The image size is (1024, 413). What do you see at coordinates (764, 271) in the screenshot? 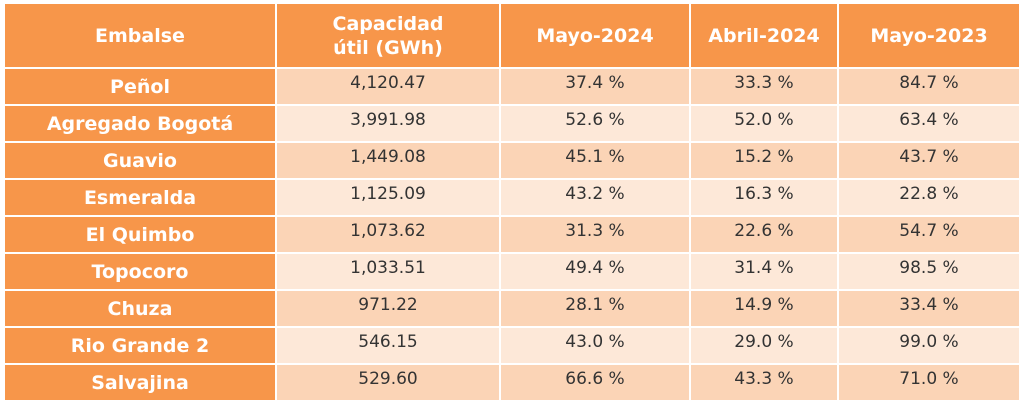
I see `abril-2024-cell: 31.4 %` at bounding box center [764, 271].